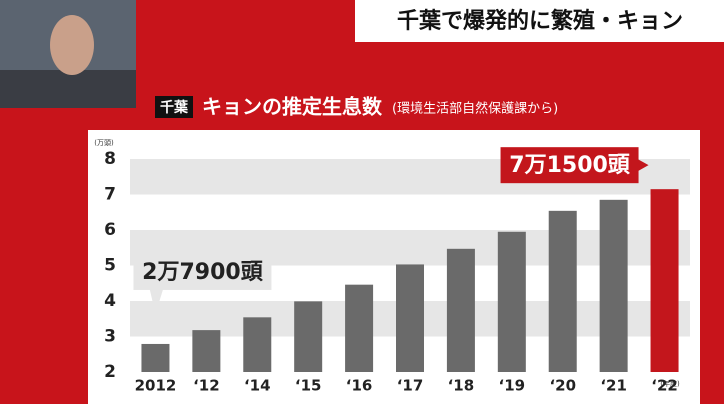 The width and height of the screenshot is (724, 404). What do you see at coordinates (475, 109) in the screenshot?
I see `chart-subtitle: (環境生活部自然保護課から)` at bounding box center [475, 109].